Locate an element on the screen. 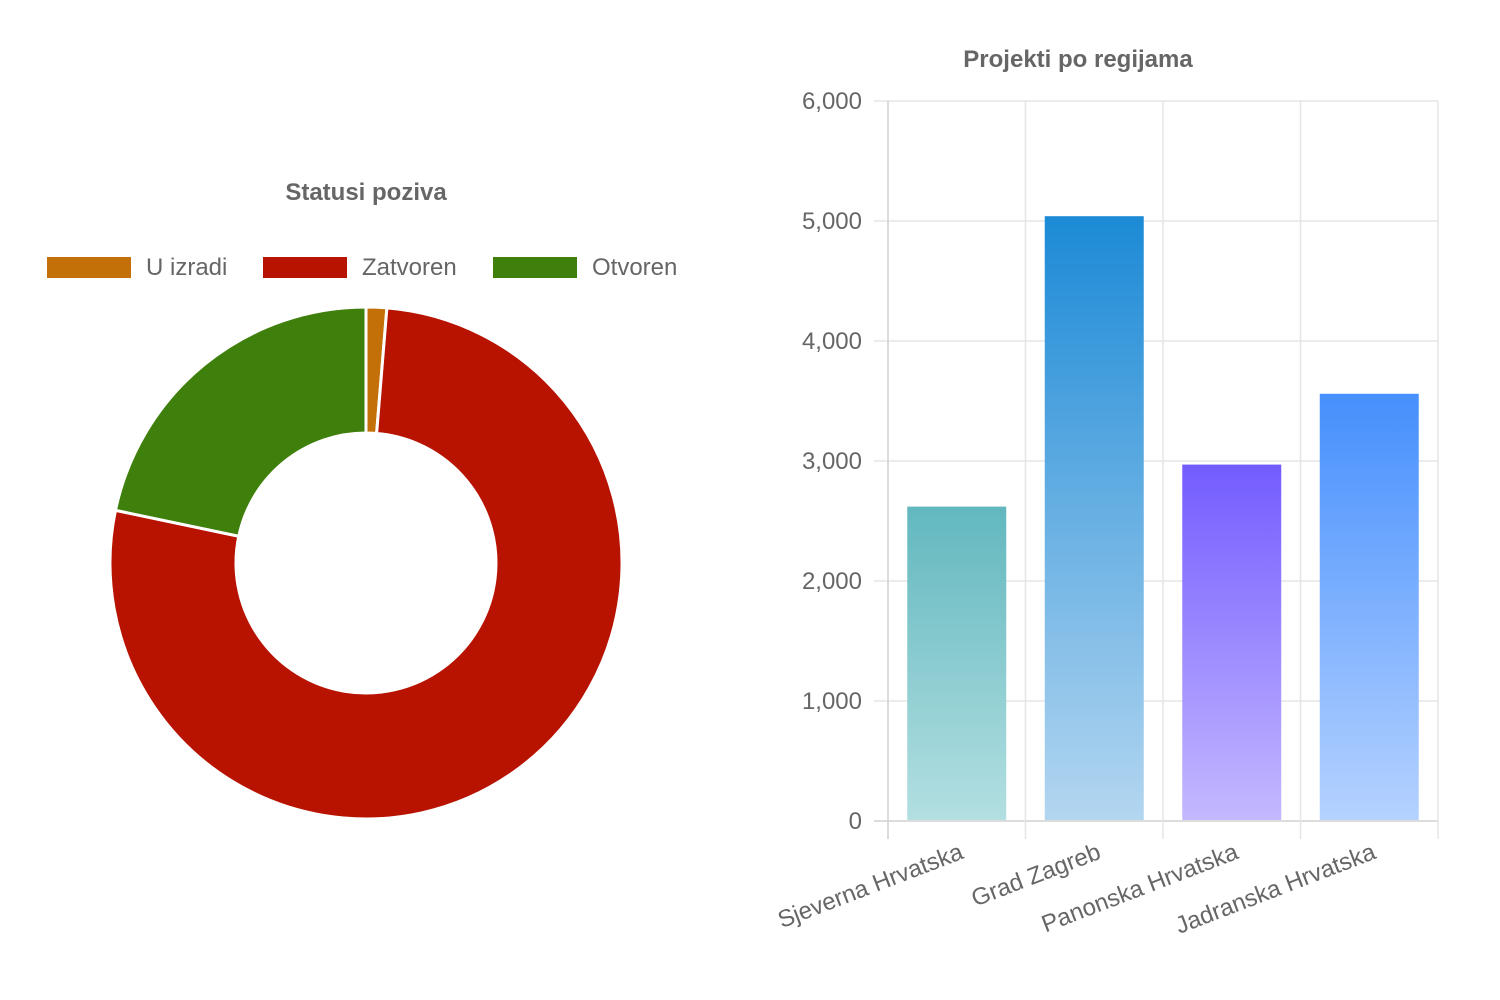 This screenshot has width=1500, height=1000. y-tick-label: 2,000 is located at coordinates (832, 581).